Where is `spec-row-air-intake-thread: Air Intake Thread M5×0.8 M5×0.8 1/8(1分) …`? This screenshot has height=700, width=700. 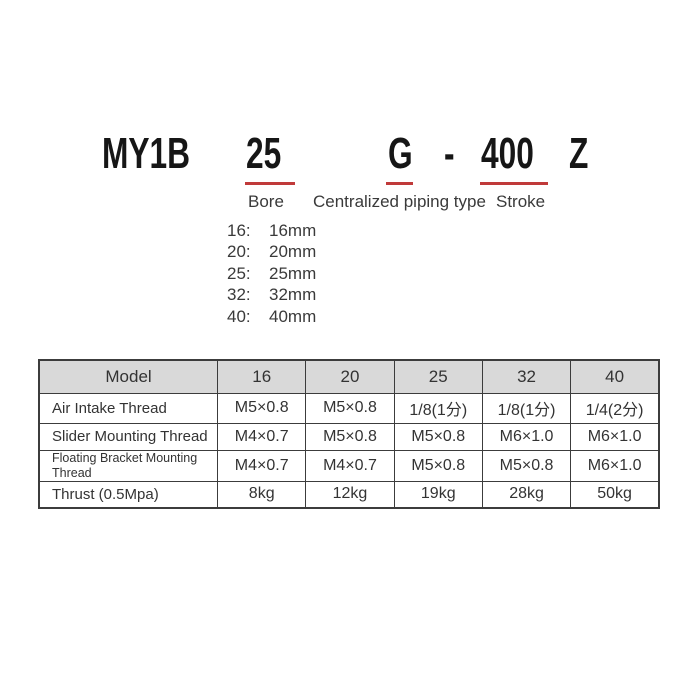 spec-row-air-intake-thread: Air Intake Thread M5×0.8 M5×0.8 1/8(1分) … is located at coordinates (349, 408).